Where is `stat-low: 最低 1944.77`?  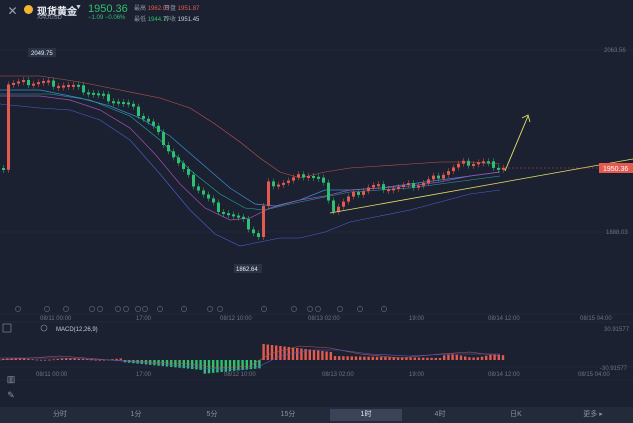
stat-low: 最低 1944.77 is located at coordinates (152, 20).